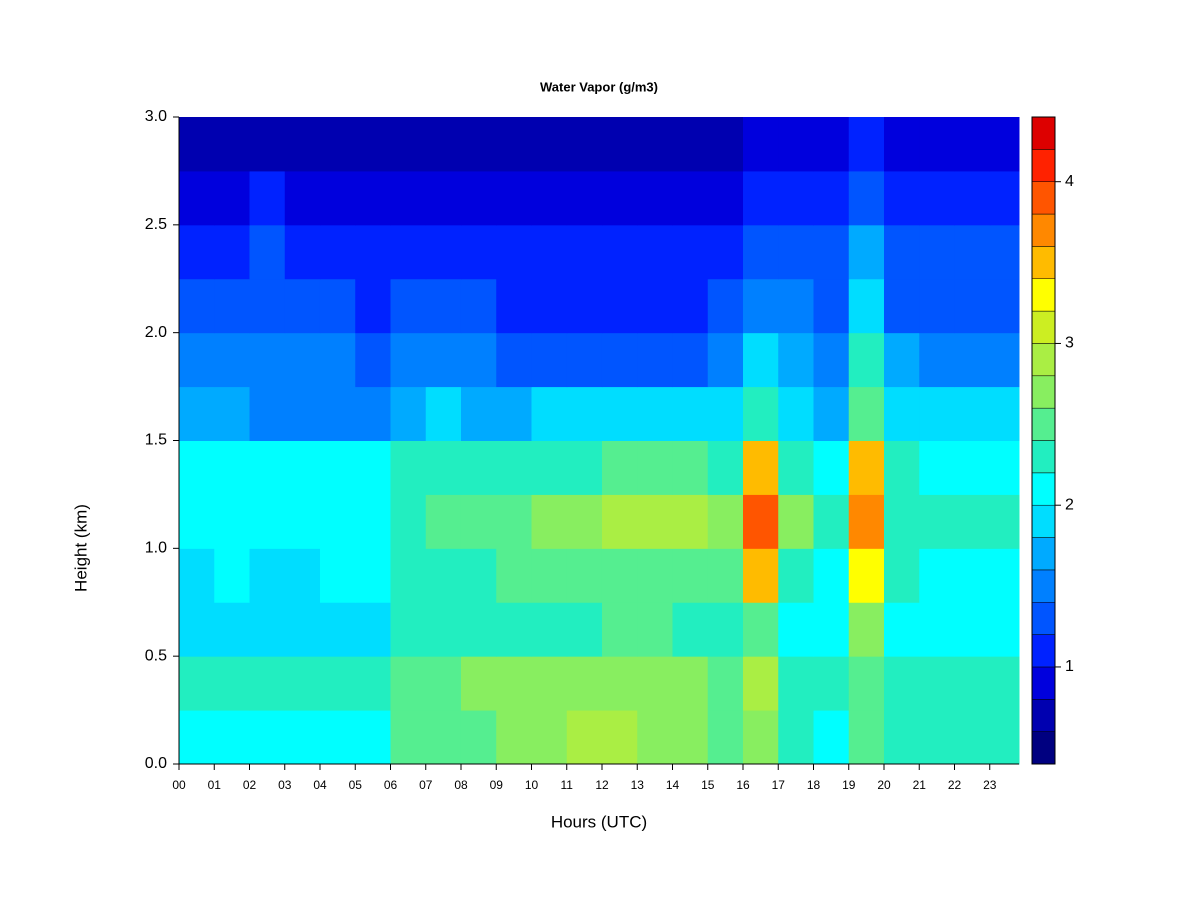 This screenshot has width=1200, height=900. I want to click on x-tick-label: 12, so click(602, 785).